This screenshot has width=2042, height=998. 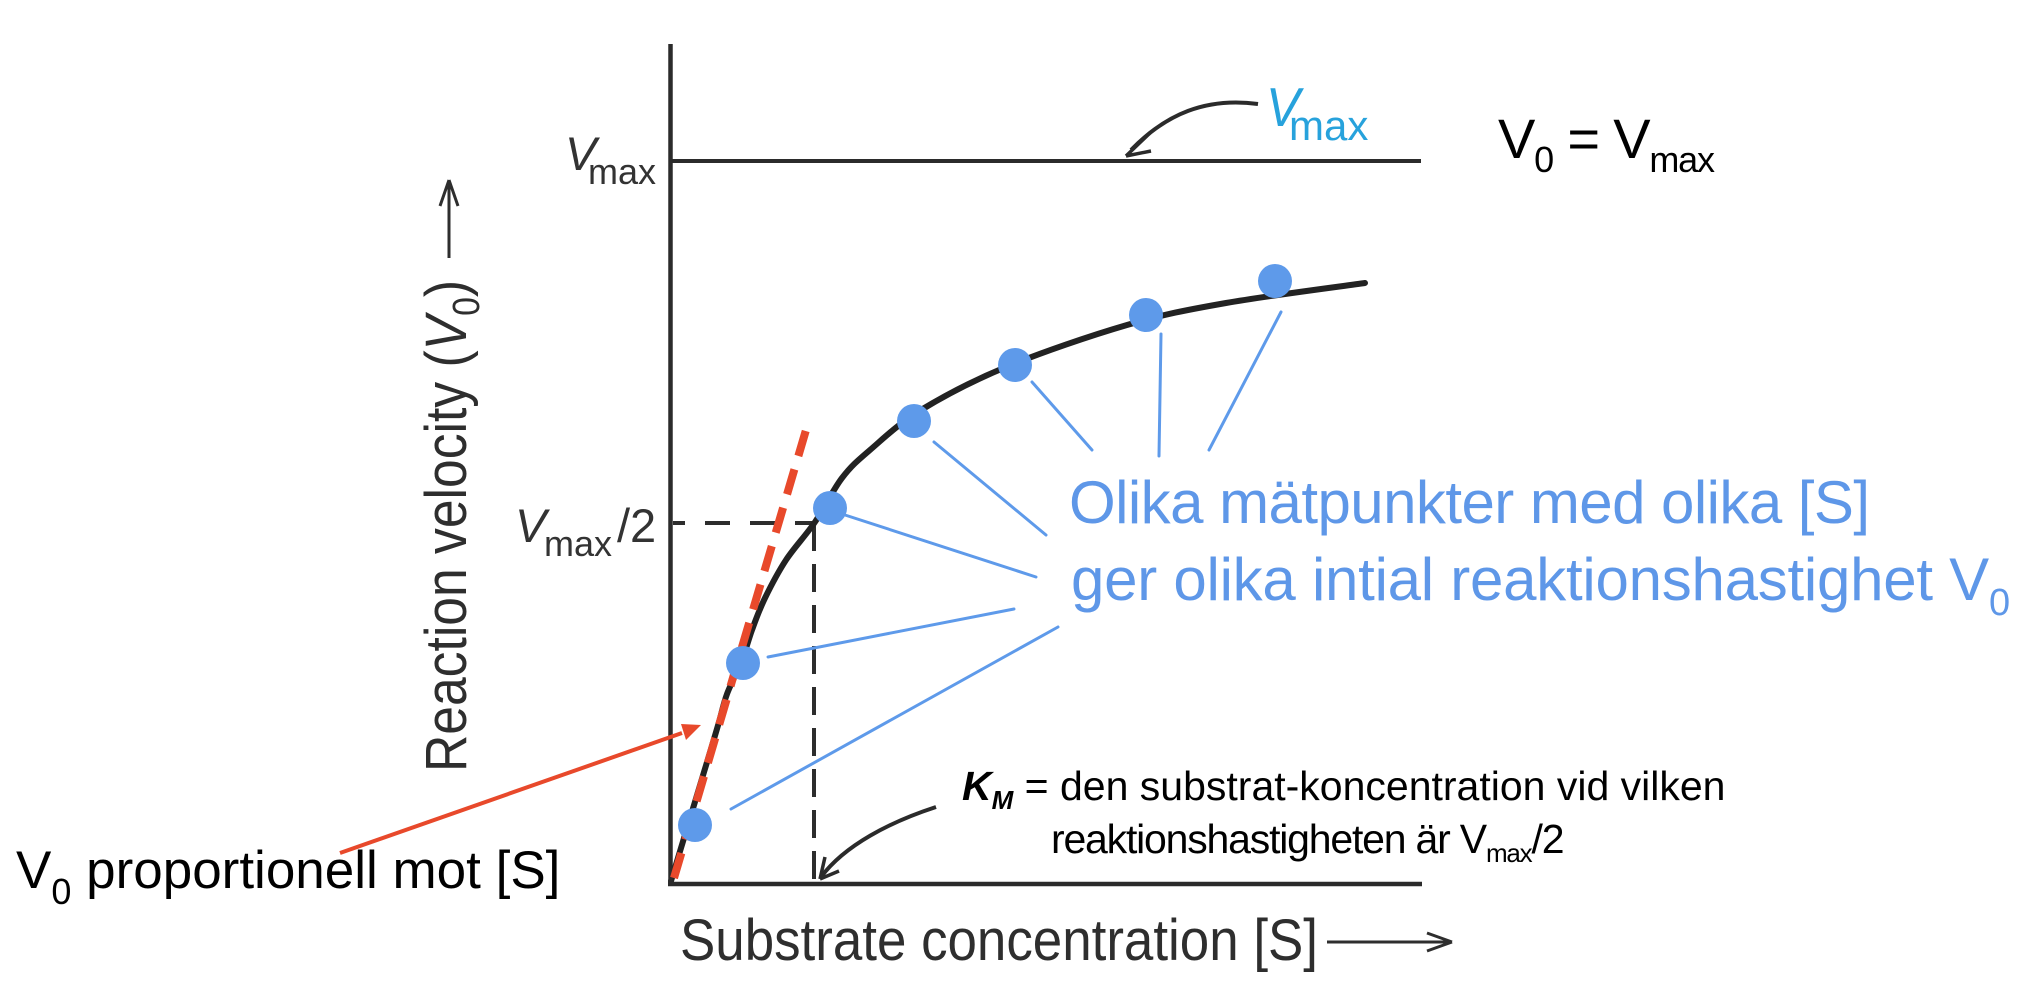 I want to click on svg-text:ger olika intial reaktionshast: ger olika intial reaktionshastighet V0, so click(x=1540, y=585).